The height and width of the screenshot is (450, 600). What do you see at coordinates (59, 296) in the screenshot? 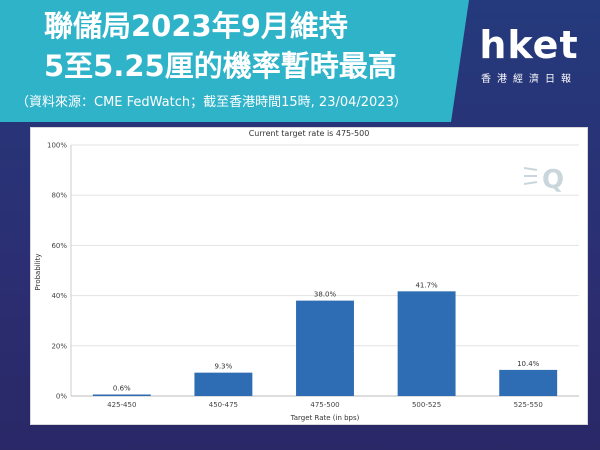
I see `y-tick-label: 40%` at bounding box center [59, 296].